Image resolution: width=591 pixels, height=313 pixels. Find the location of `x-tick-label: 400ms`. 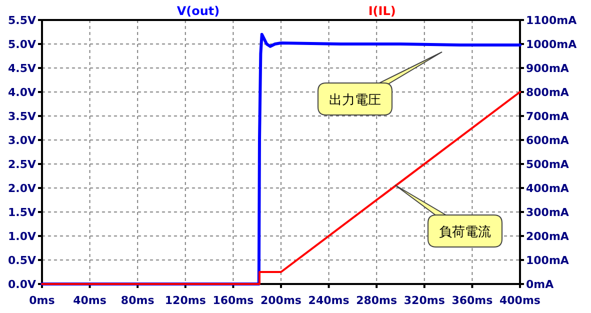

x-tick-label: 400ms is located at coordinates (520, 300).